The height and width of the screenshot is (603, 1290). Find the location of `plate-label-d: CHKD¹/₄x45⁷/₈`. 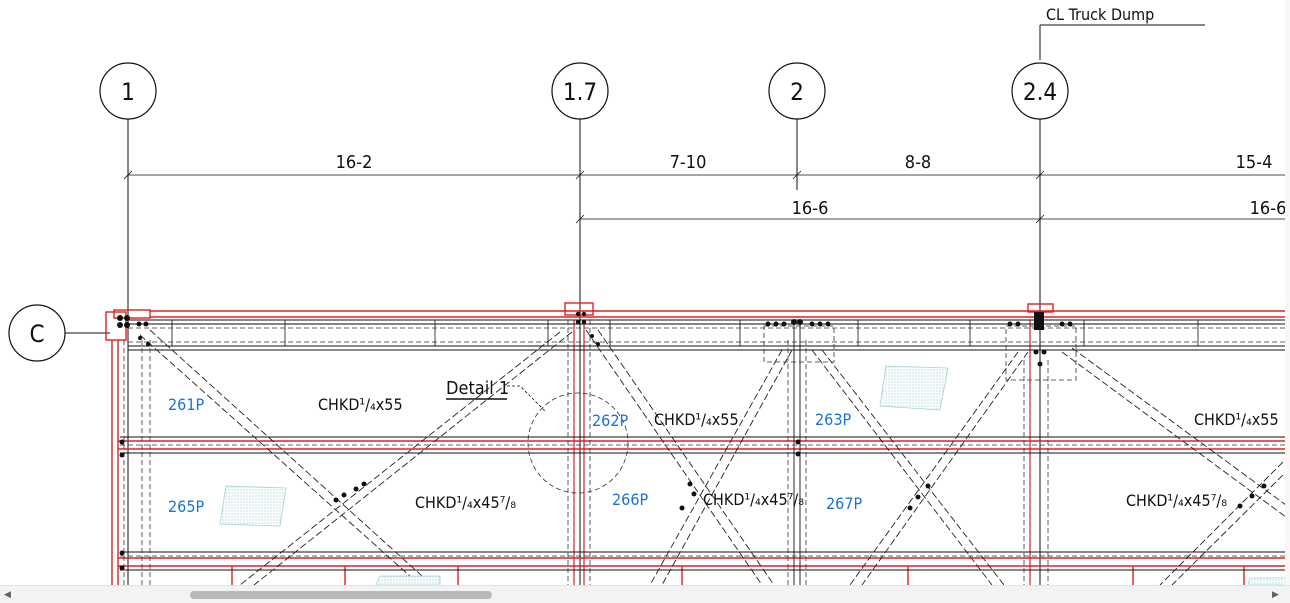

plate-label-d: CHKD¹/₄x45⁷/₈ is located at coordinates (465, 502).